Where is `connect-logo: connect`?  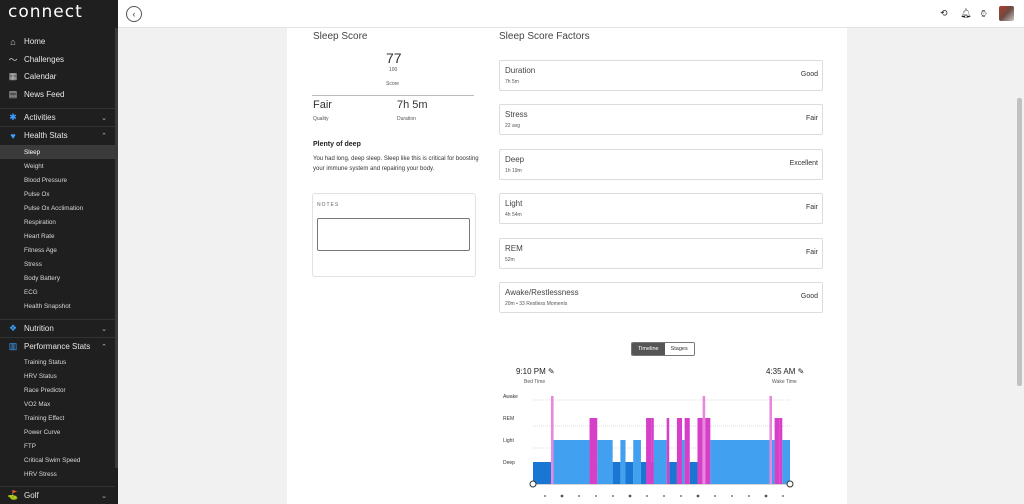 connect-logo: connect is located at coordinates (45, 12).